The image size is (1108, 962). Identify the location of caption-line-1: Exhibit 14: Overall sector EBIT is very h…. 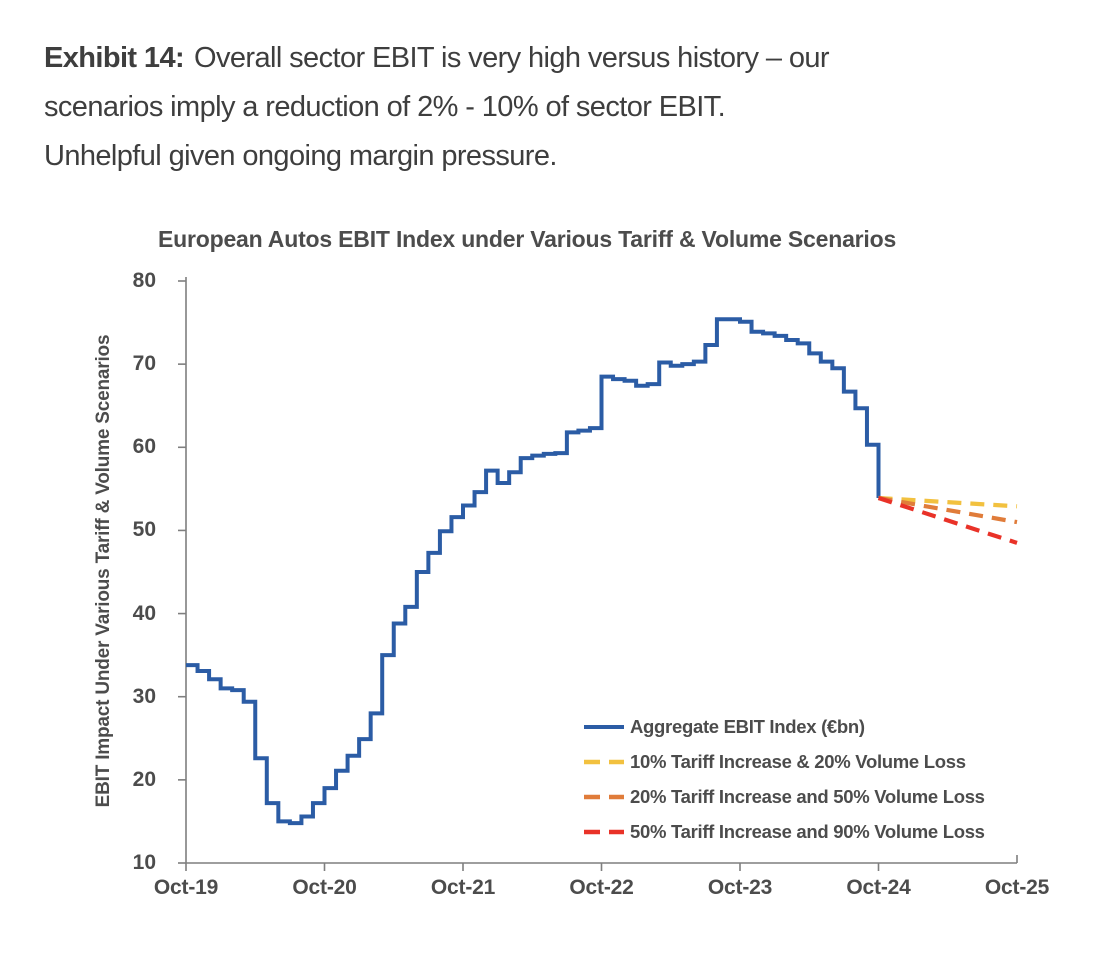
(437, 58).